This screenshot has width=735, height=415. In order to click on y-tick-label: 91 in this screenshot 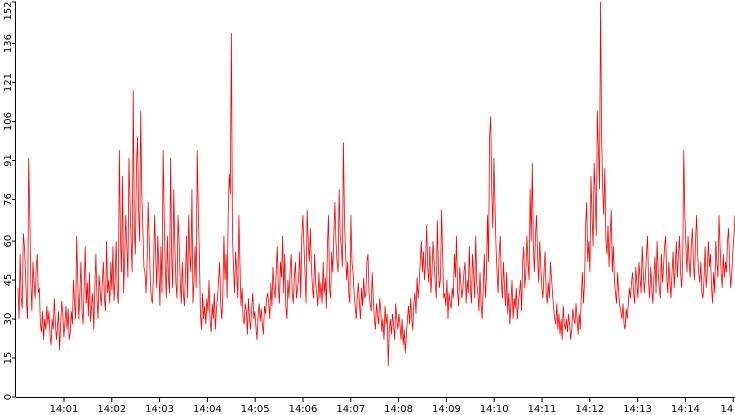, I will do `click(8, 160)`.